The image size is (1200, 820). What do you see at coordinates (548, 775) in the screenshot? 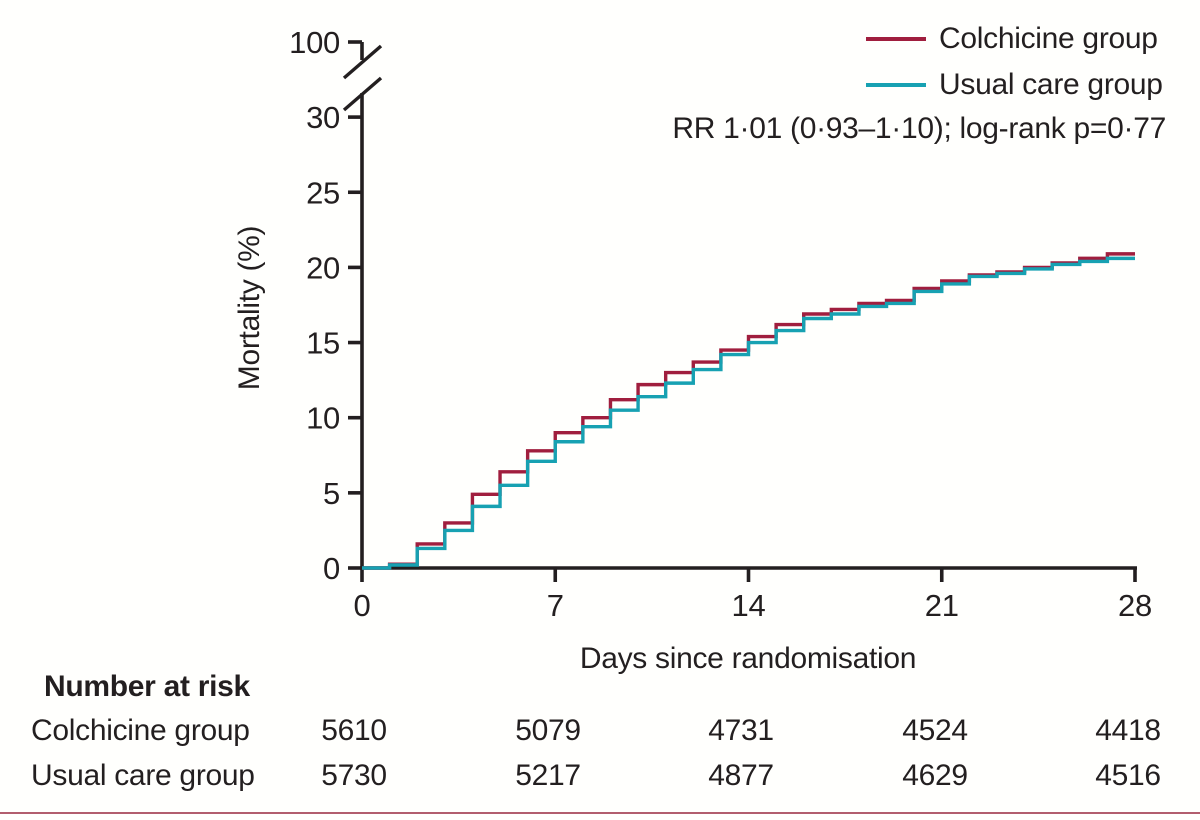
I see `risk-count: 5217` at bounding box center [548, 775].